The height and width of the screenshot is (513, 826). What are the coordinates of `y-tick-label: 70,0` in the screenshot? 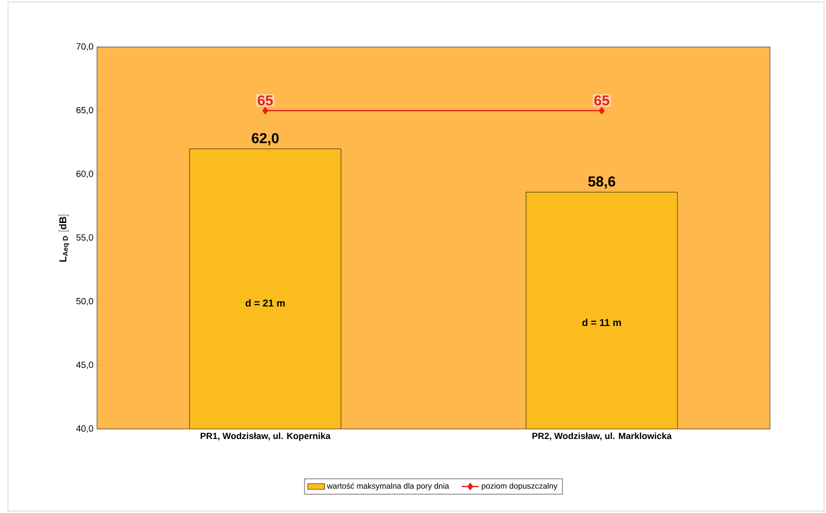 It's located at (85, 47).